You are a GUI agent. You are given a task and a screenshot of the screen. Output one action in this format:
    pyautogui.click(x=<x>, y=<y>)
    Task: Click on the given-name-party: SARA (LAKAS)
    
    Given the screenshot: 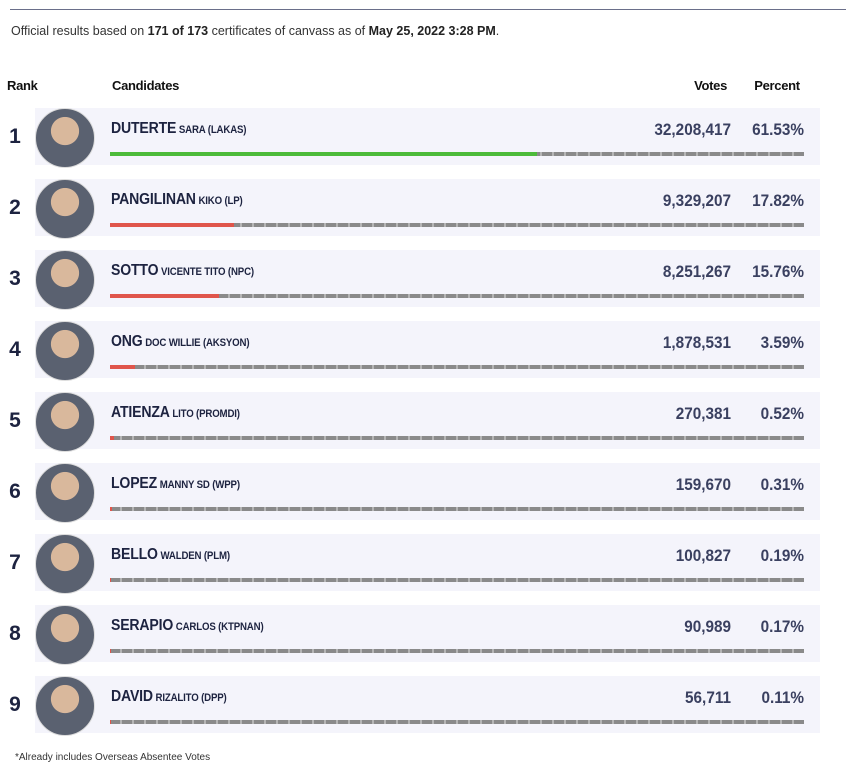 What is the action you would take?
    pyautogui.click(x=212, y=130)
    